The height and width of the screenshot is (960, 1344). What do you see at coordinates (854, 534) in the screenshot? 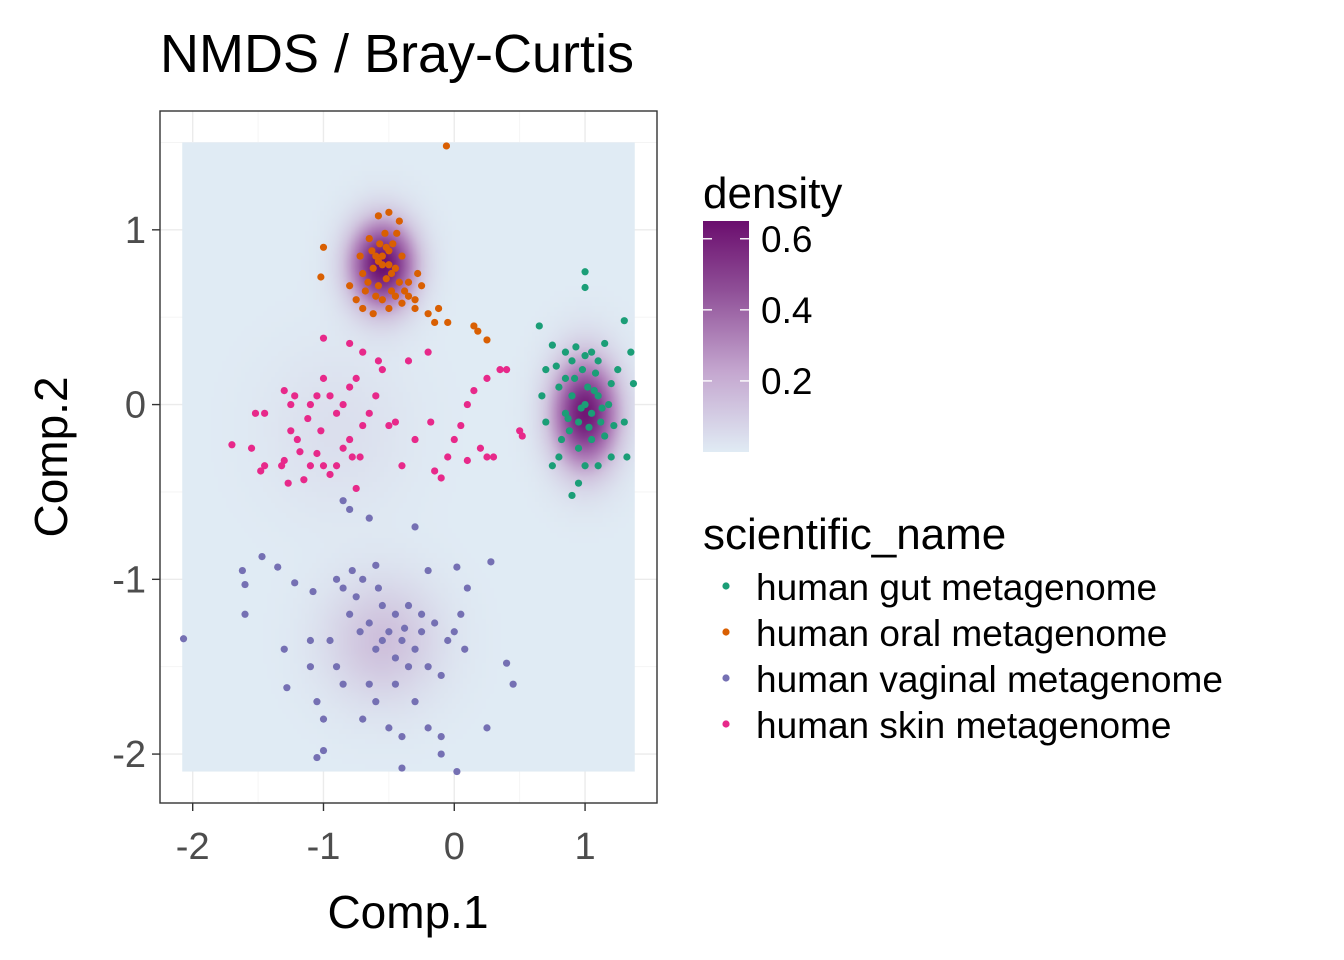
I see `series-legend-title: scientific_name` at bounding box center [854, 534].